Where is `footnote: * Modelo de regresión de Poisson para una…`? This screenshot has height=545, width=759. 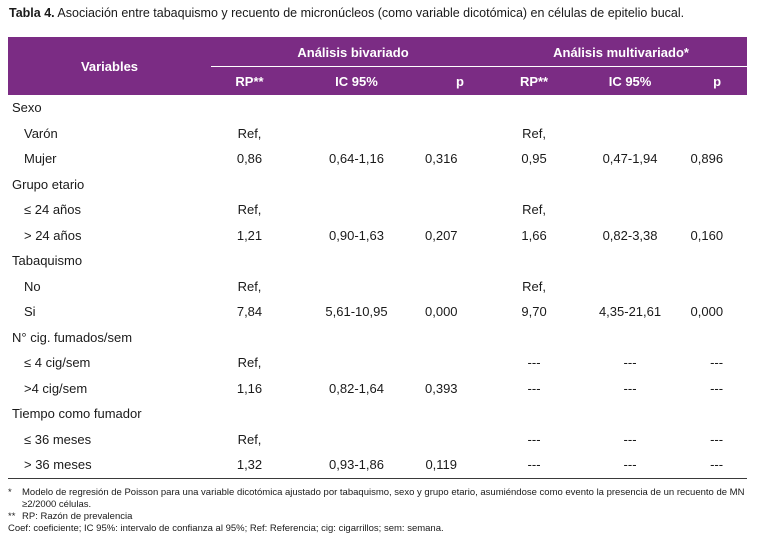 footnote: * Modelo de regresión de Poisson para una… is located at coordinates (380, 499).